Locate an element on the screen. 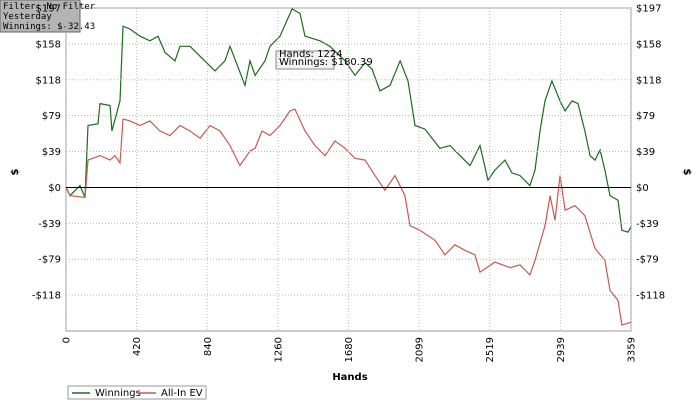  x-axis-label: Hands is located at coordinates (349, 377).